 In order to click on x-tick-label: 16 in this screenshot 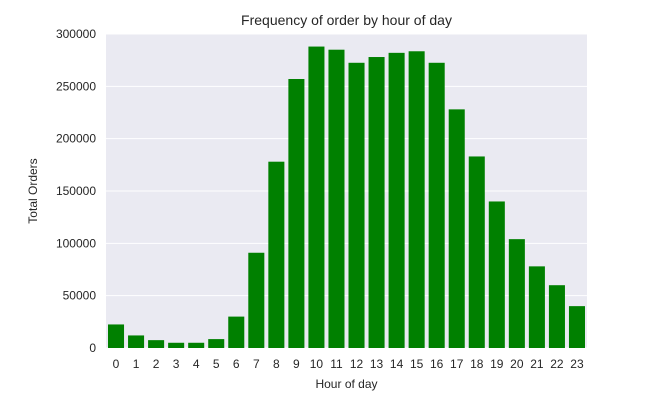, I will do `click(437, 364)`.